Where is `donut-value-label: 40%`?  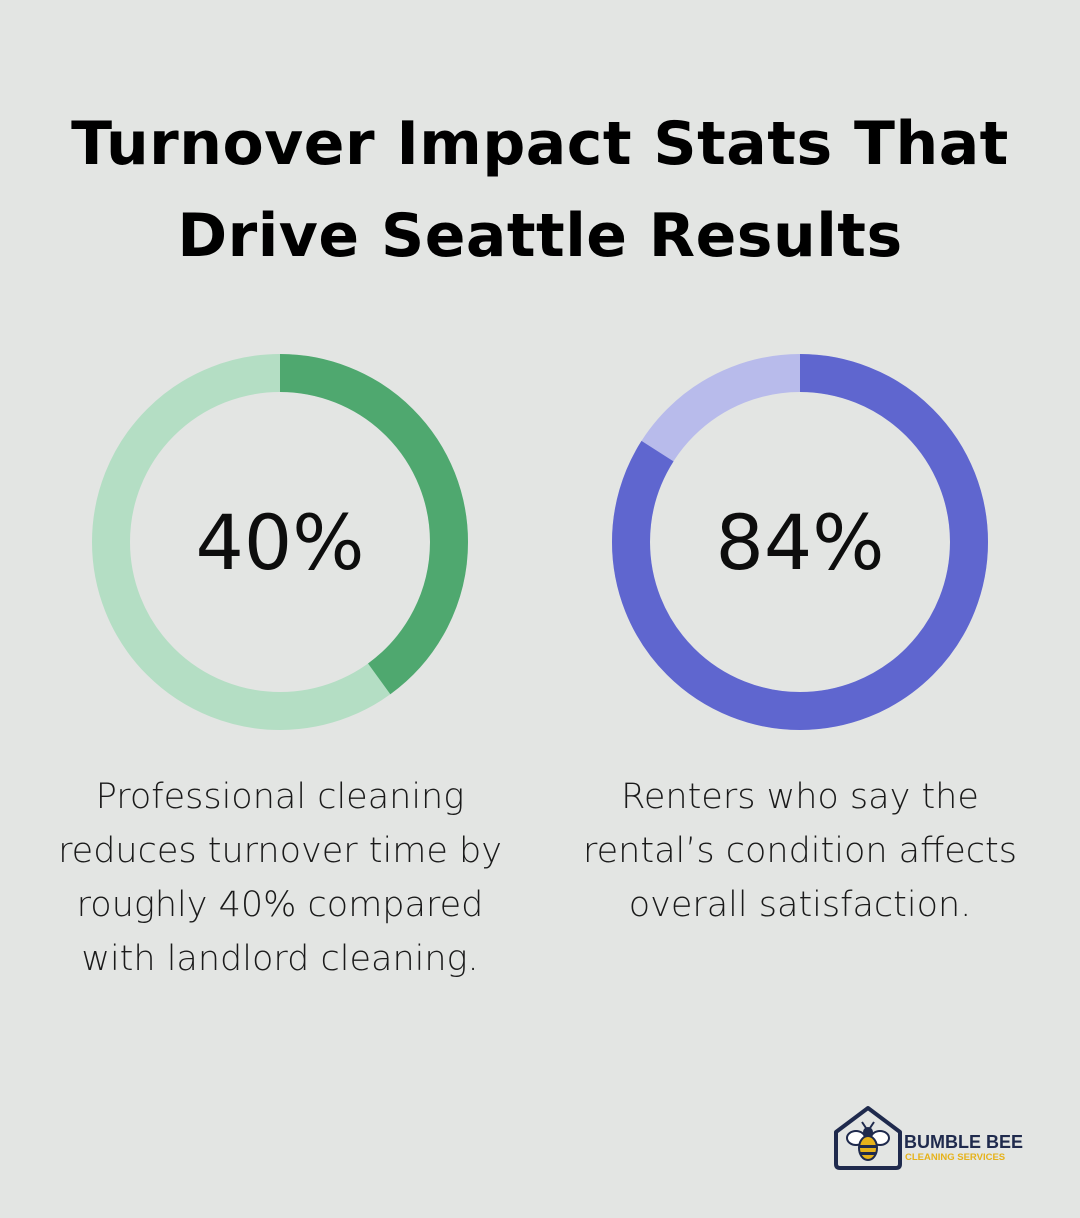 donut-value-label: 40% is located at coordinates (280, 542).